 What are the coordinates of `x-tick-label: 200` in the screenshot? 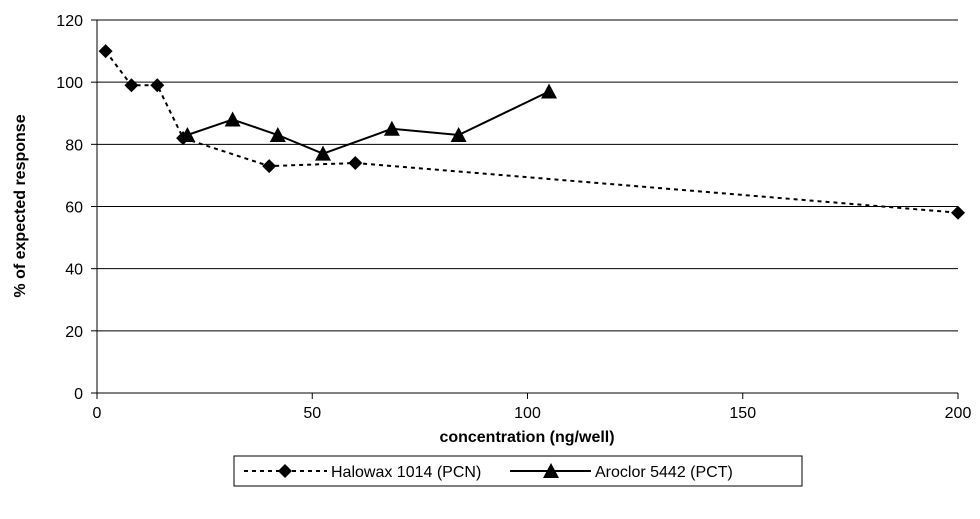 It's located at (958, 413).